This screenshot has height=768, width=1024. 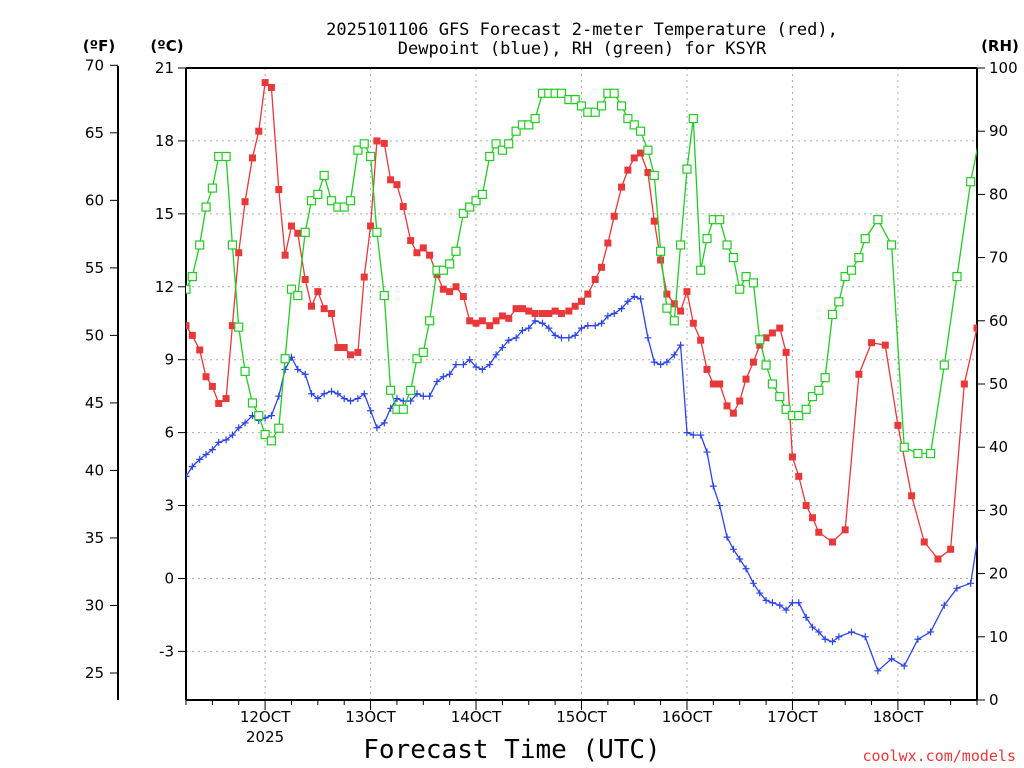 I want to click on credit-text: coolwx.com/models, so click(x=939, y=756).